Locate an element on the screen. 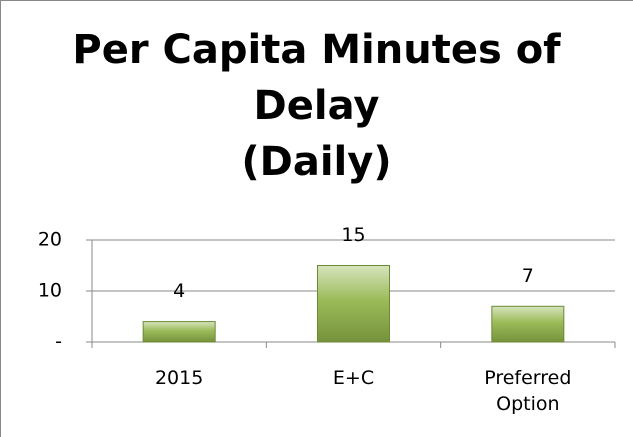  y-tick-label: 10 is located at coordinates (50, 291).